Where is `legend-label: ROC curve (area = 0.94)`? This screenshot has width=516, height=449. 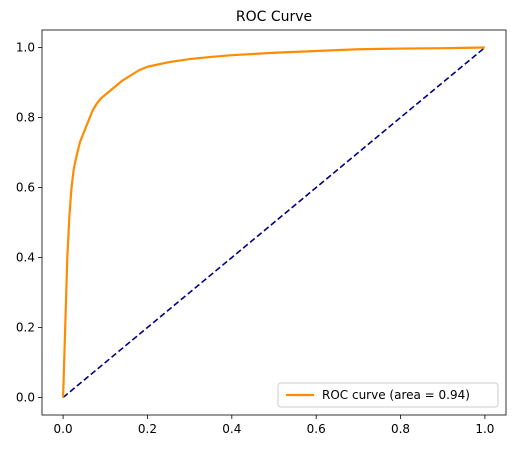 legend-label: ROC curve (area = 0.94) is located at coordinates (396, 395).